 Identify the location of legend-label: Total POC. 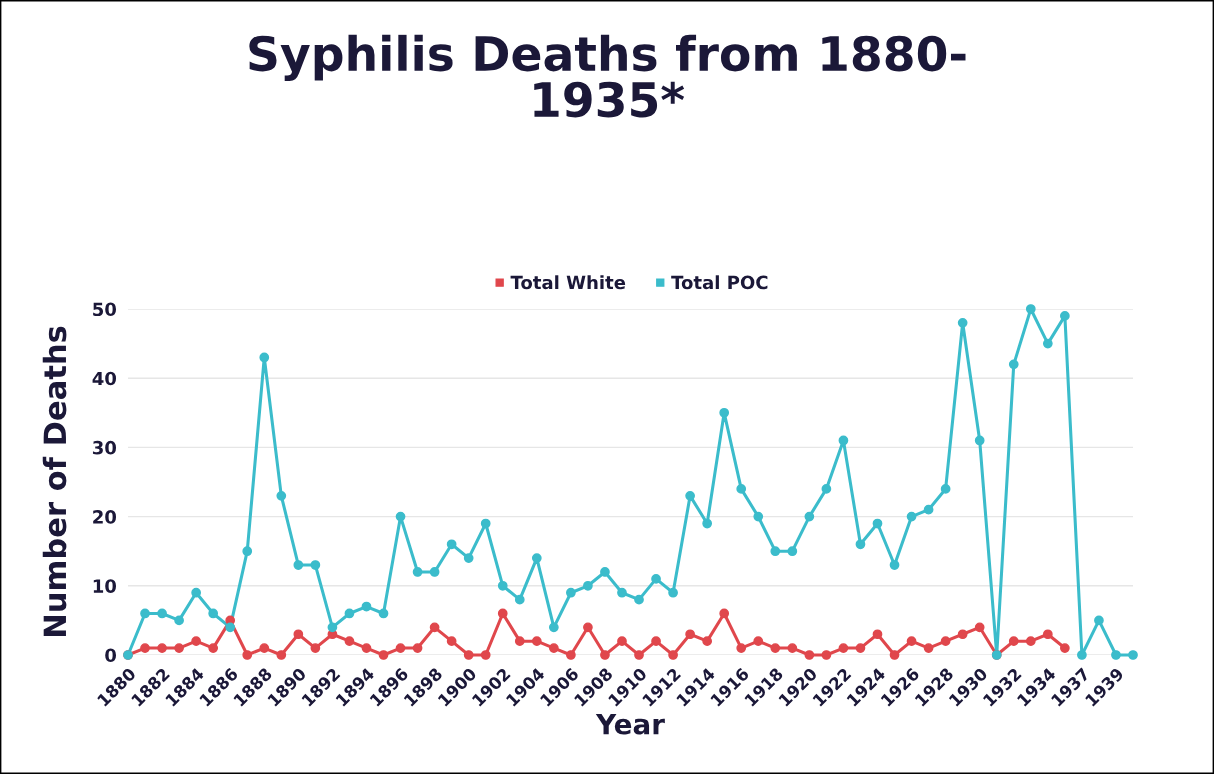
(719, 282).